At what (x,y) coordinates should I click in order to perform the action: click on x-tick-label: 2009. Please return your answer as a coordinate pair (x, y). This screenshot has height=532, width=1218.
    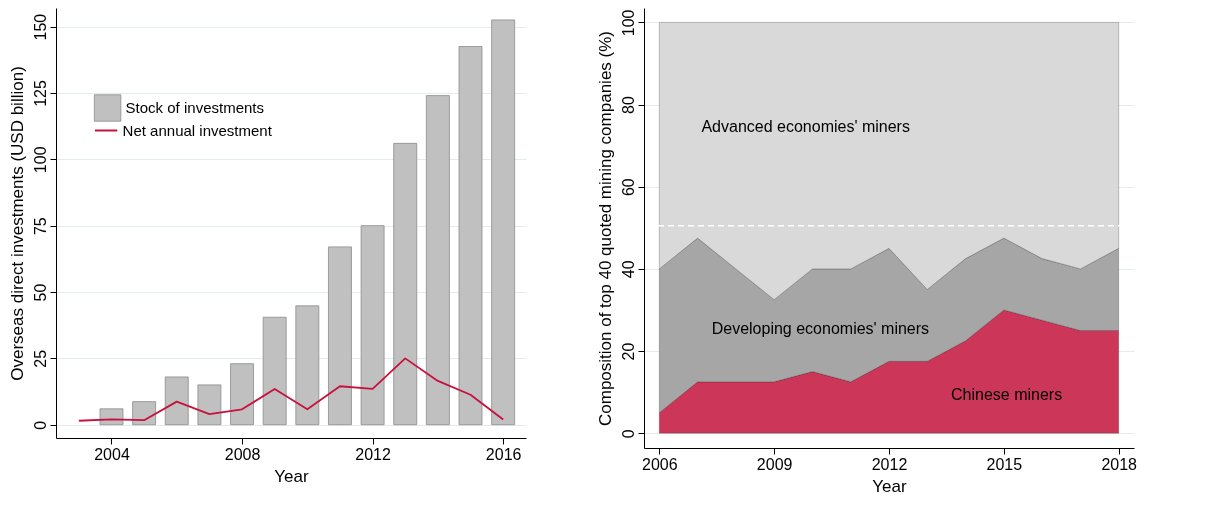
    Looking at the image, I should click on (774, 464).